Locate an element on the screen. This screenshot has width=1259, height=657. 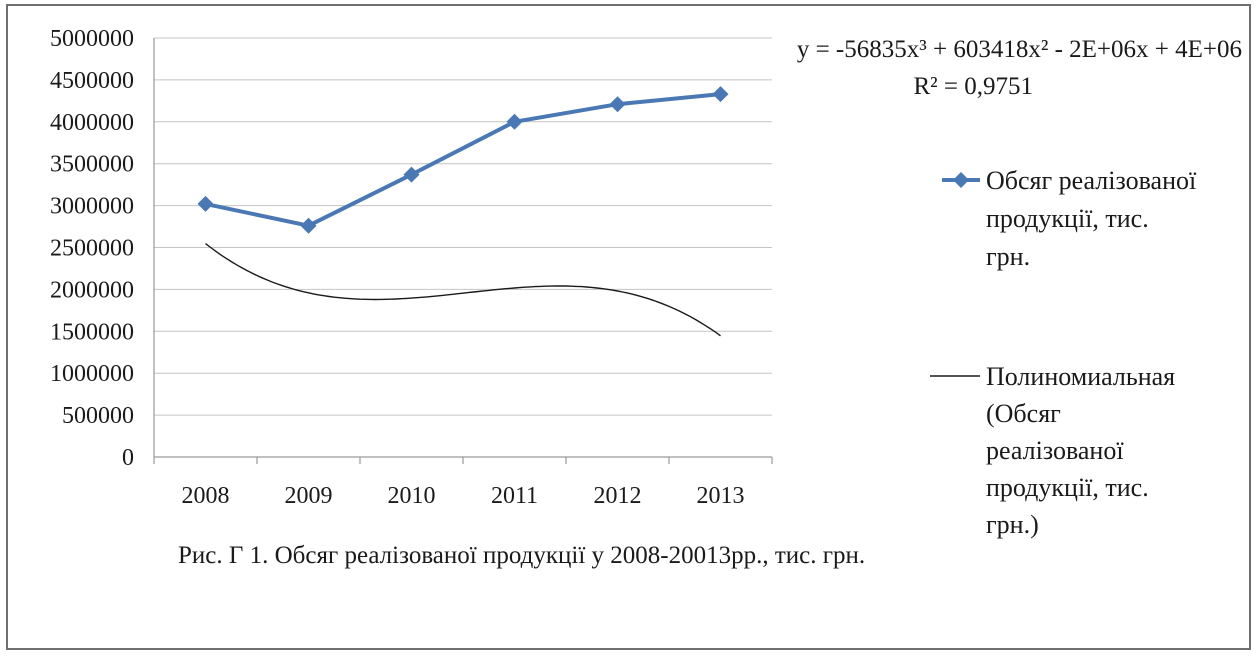
y-tick-label: 1500000 is located at coordinates (92, 332).